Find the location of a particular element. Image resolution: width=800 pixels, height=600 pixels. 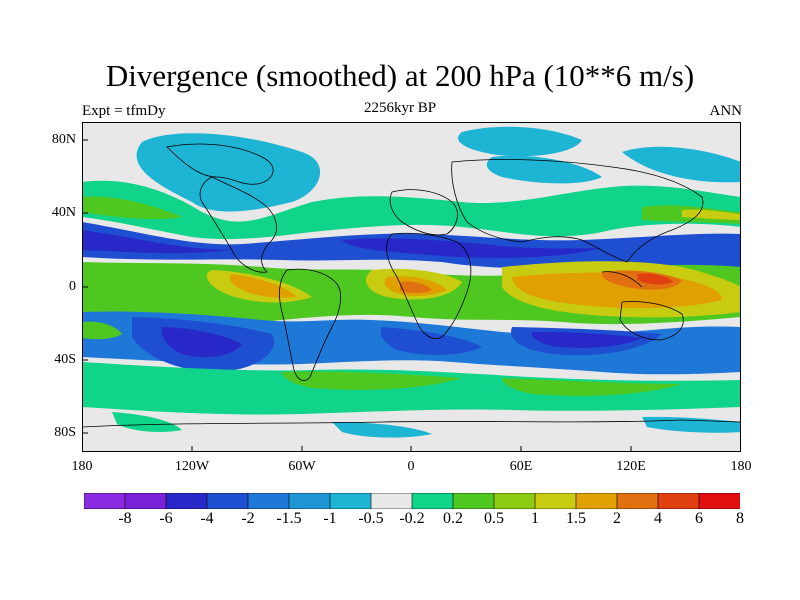

colorbar-tick-label: -1.5 is located at coordinates (289, 518).